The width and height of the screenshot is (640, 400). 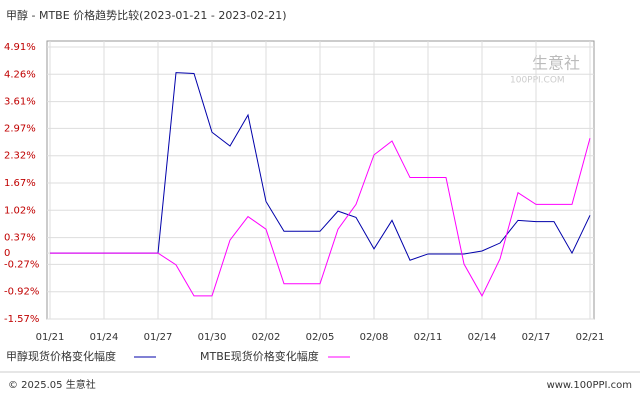 I want to click on x-tick-label: 02/11, so click(x=428, y=337).